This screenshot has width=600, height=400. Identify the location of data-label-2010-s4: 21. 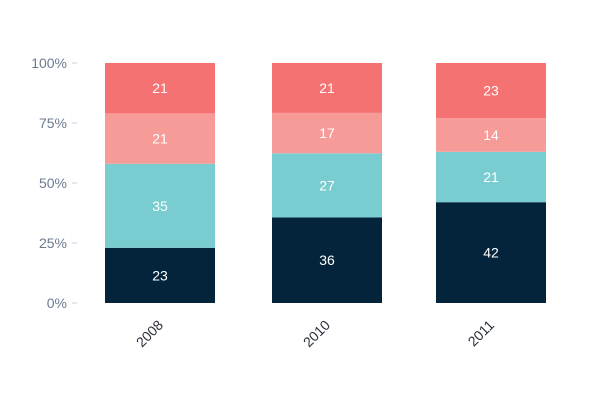
(327, 88).